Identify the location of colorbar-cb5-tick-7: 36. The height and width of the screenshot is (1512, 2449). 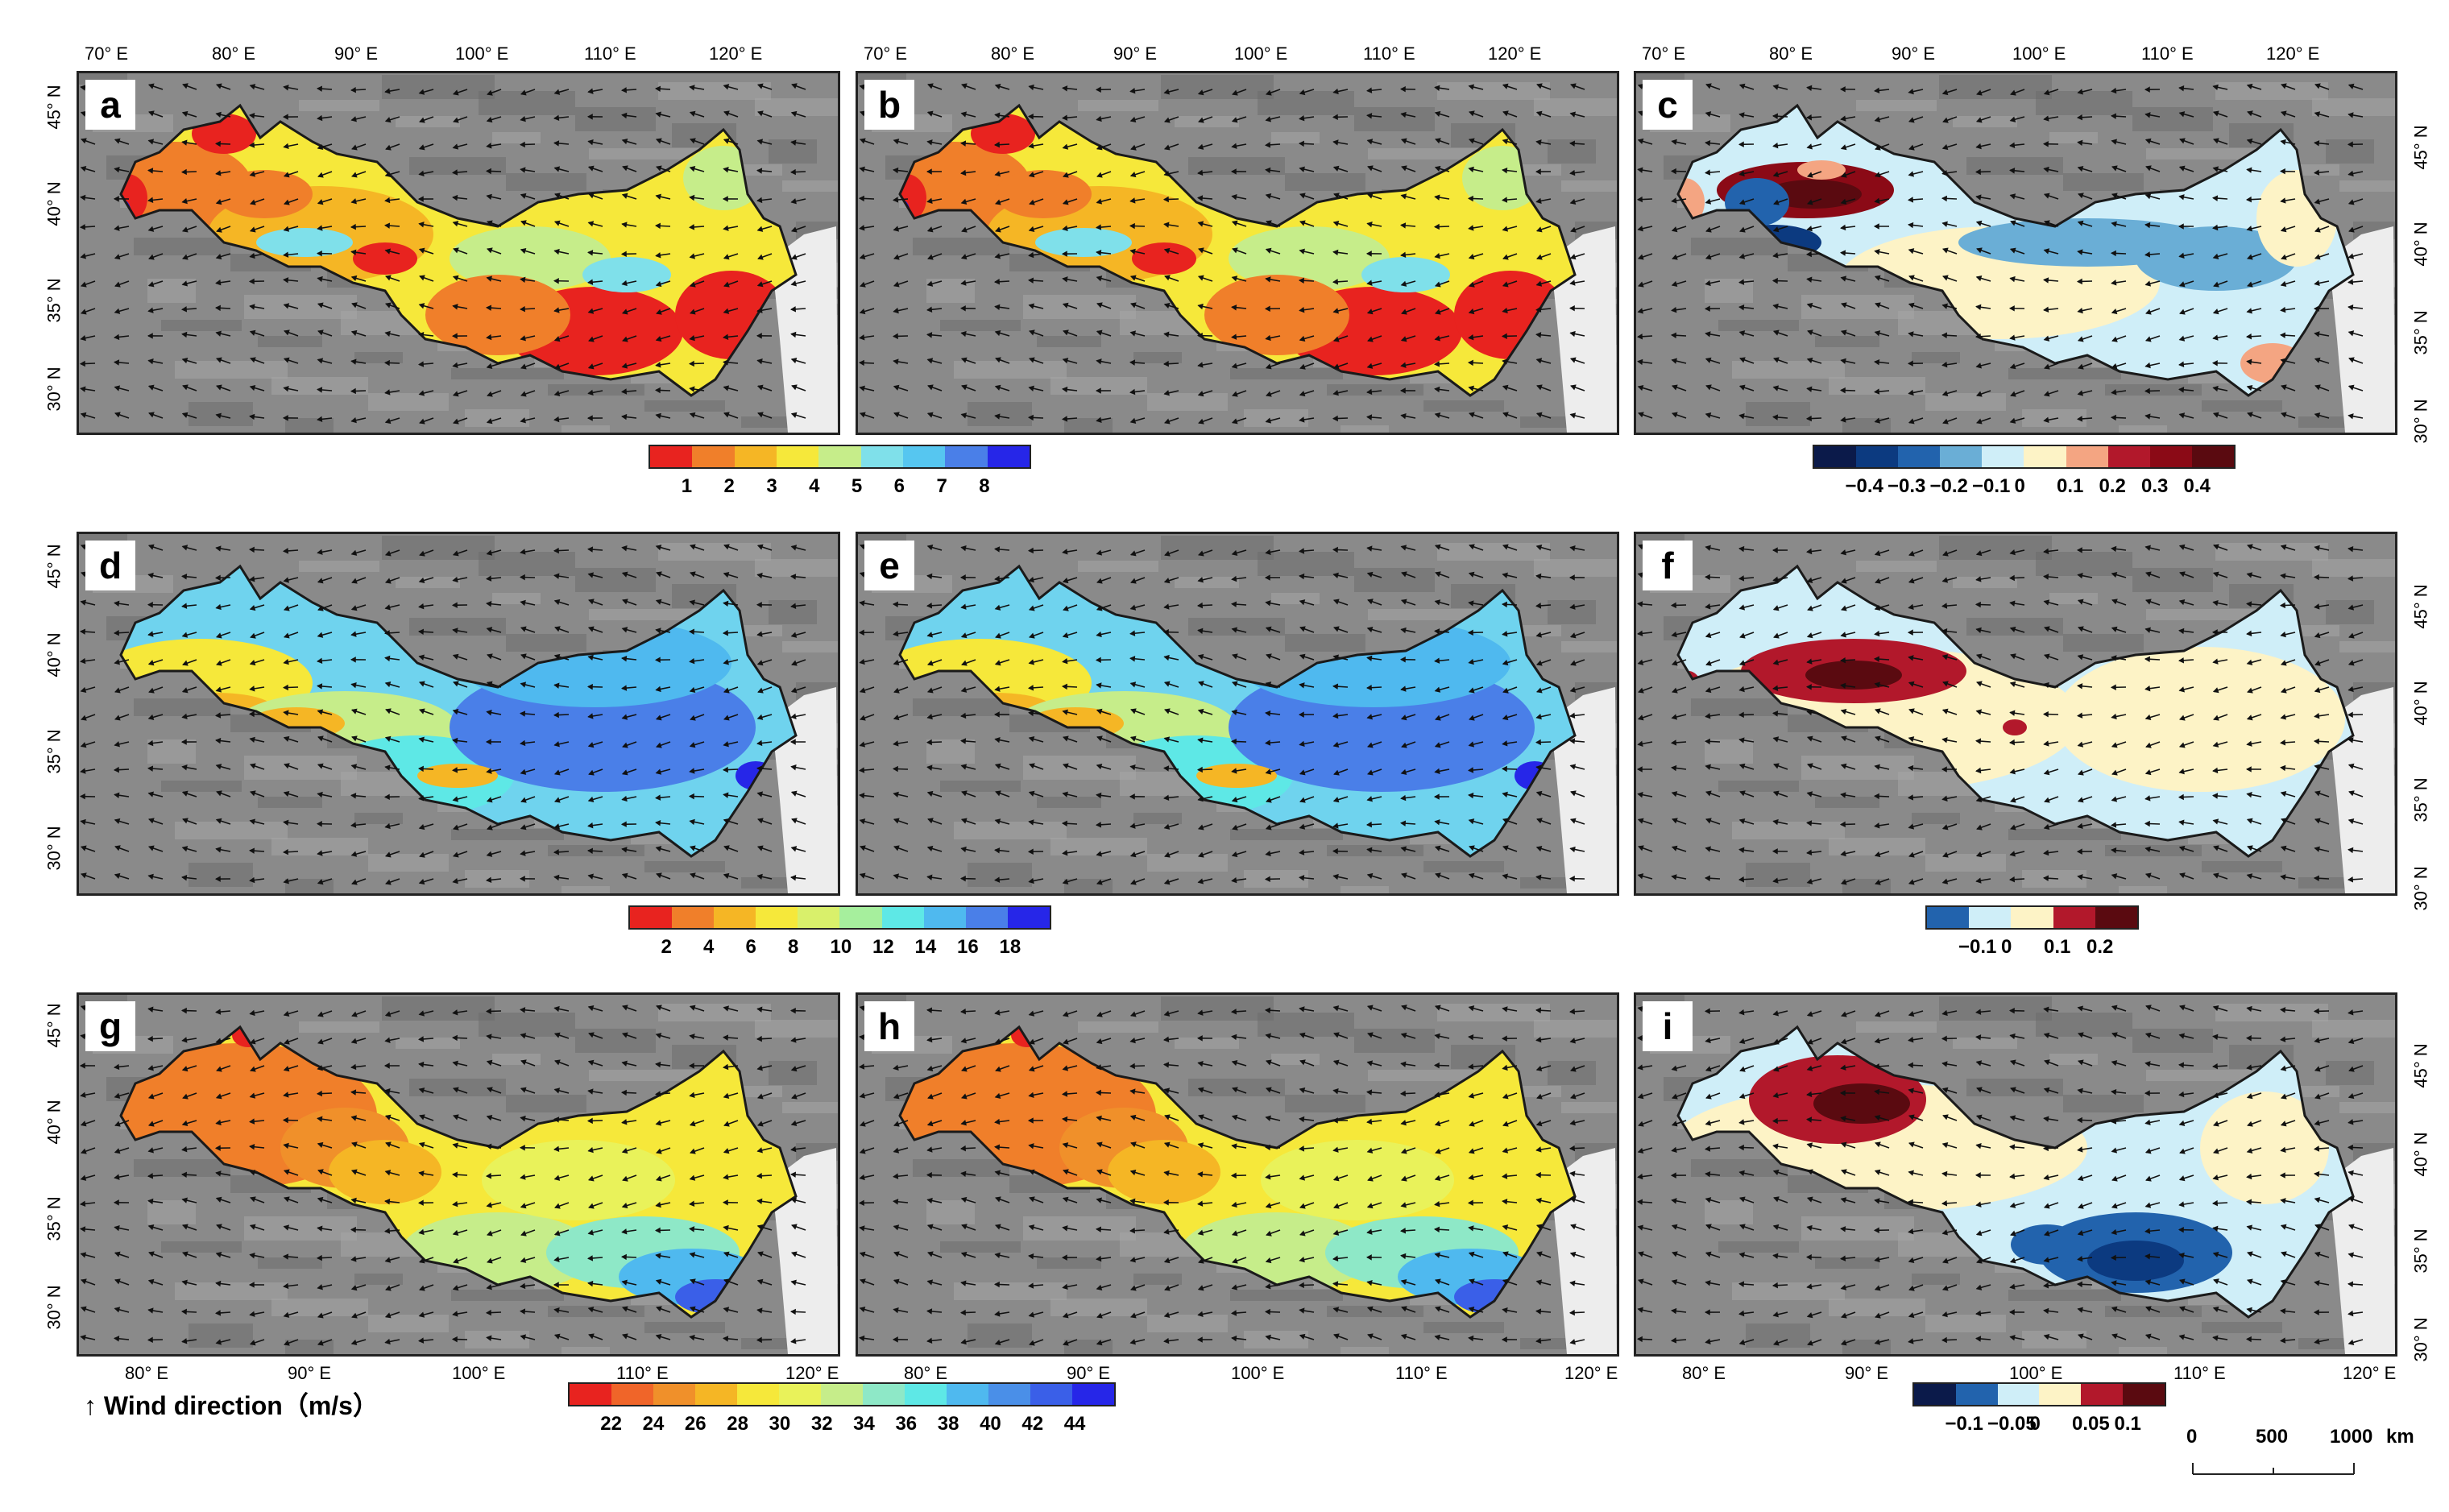
(907, 1424).